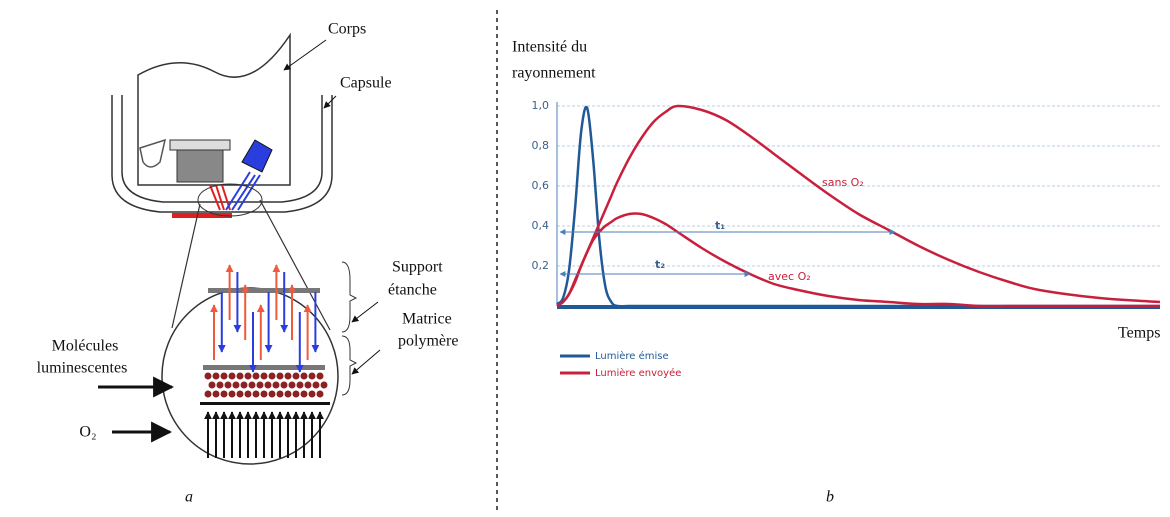  I want to click on matrix-bottom, so click(265, 403).